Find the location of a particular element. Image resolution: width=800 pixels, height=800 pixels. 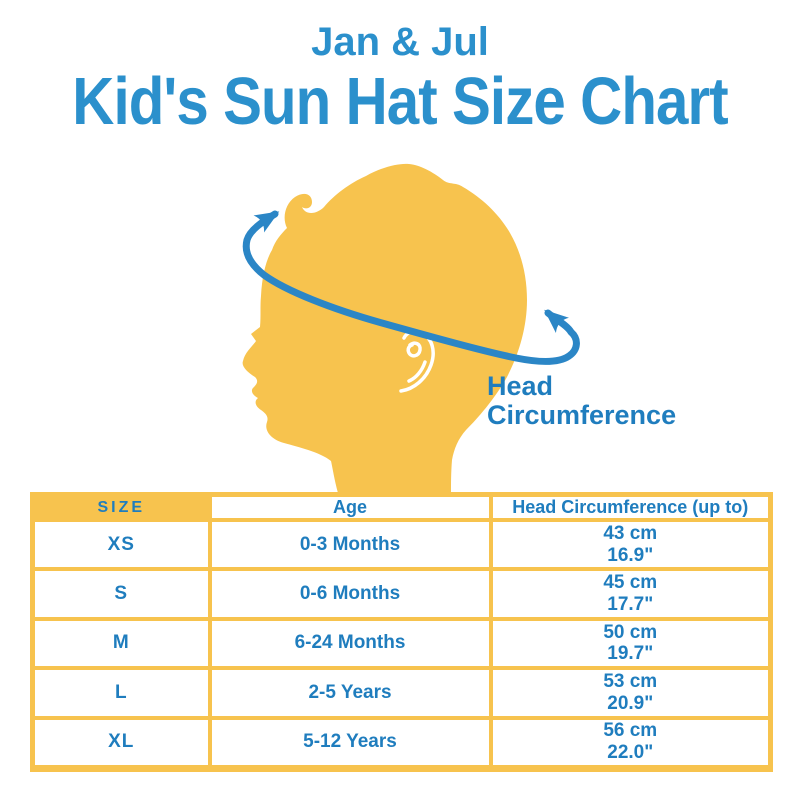

child-head-silhouette is located at coordinates (384, 328).